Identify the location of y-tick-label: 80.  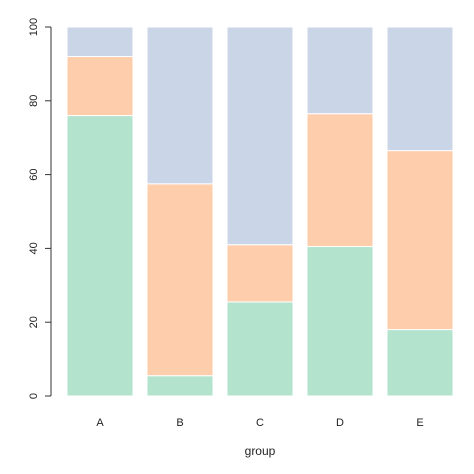
(34, 101).